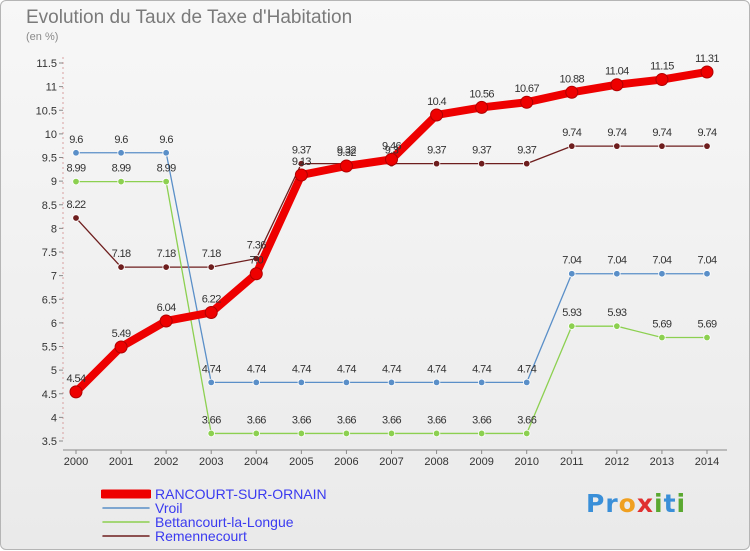 The image size is (750, 551). Describe the element at coordinates (76, 140) in the screenshot. I see `data-label: 9.6` at that location.